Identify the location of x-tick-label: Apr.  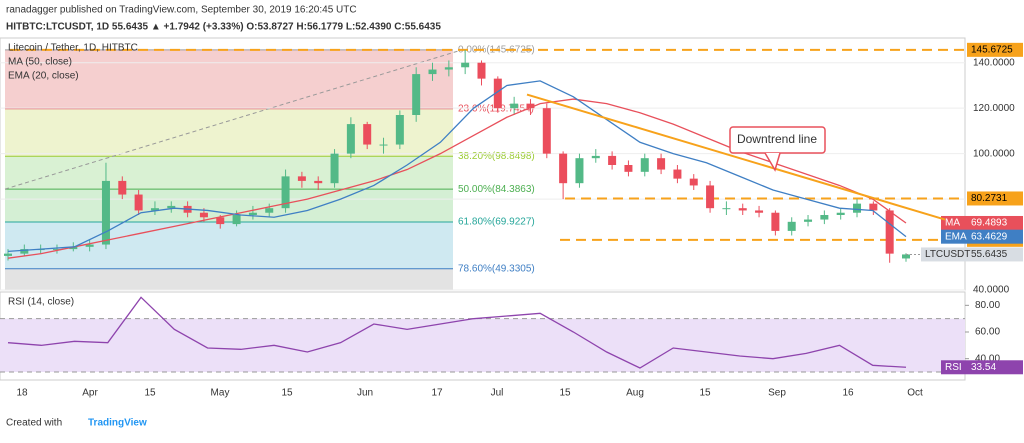
(90, 393).